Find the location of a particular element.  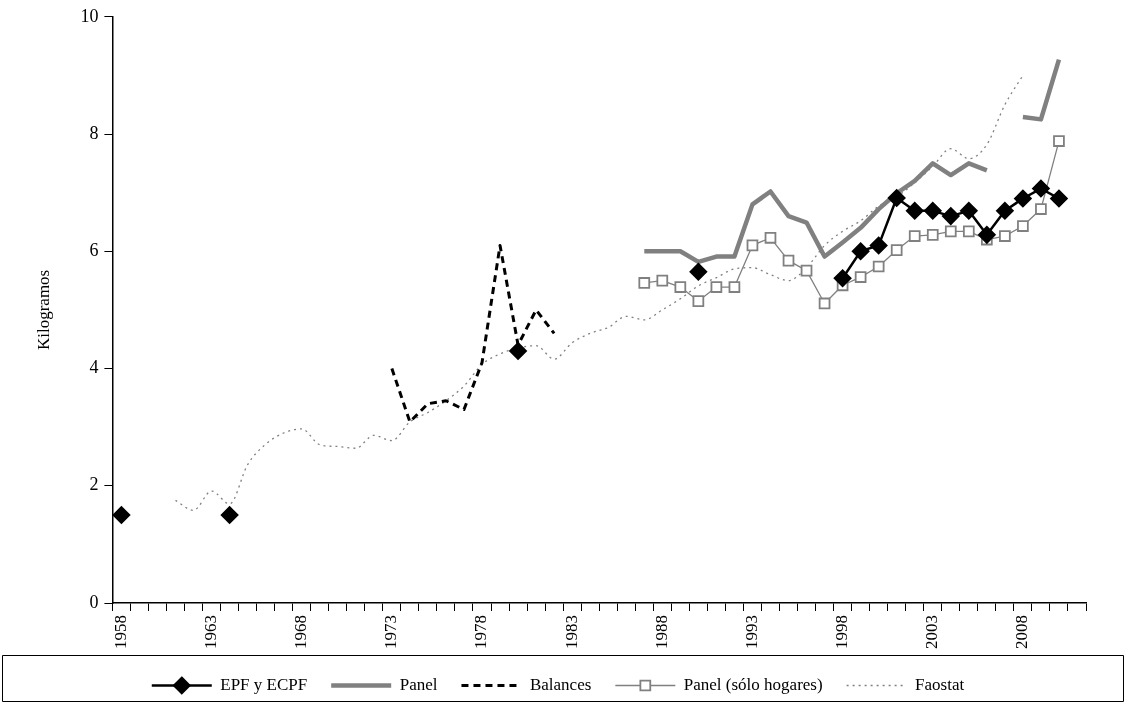

x-tick-label: 1988 is located at coordinates (661, 632).